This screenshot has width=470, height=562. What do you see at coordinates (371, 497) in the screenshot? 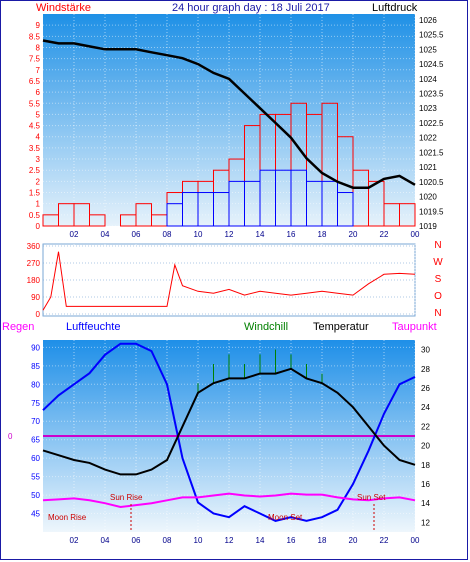
I see `sun-set-label: Sun Set` at bounding box center [371, 497].